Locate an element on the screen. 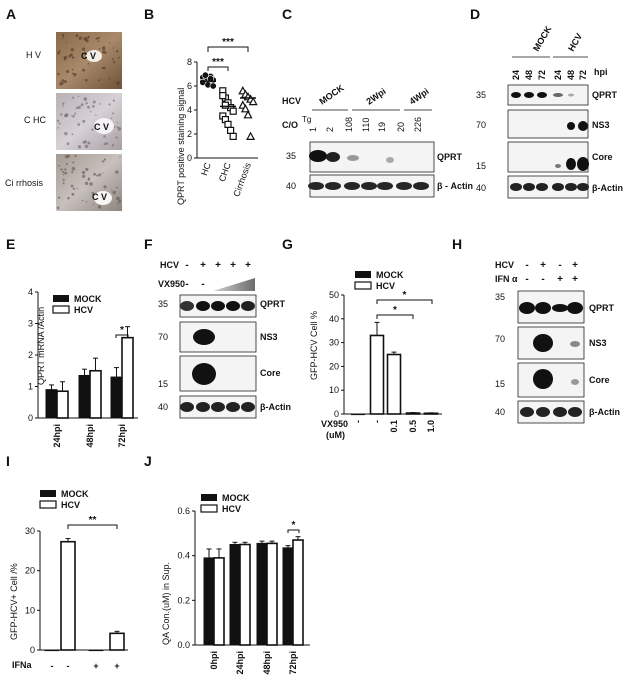  x-category-label: - is located at coordinates (52, 666).